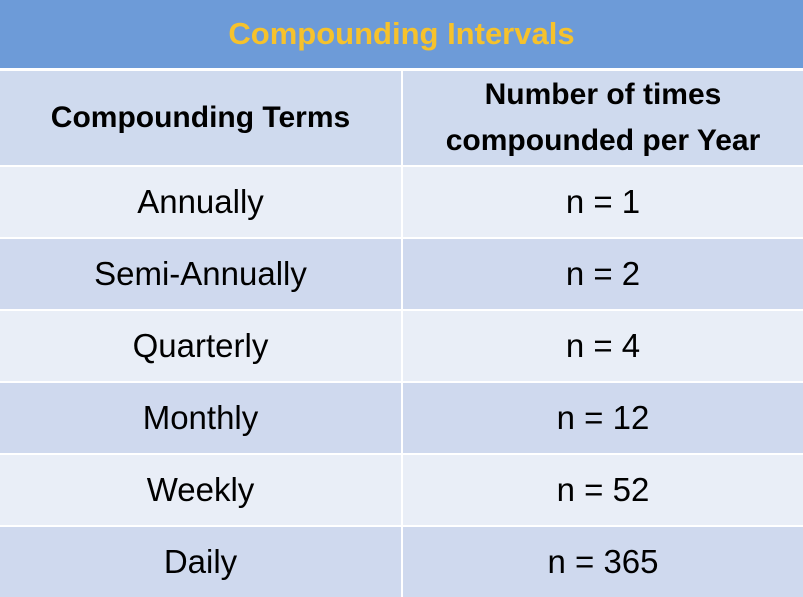 The height and width of the screenshot is (597, 803). I want to click on table-row: Weekly n = 52, so click(401, 490).